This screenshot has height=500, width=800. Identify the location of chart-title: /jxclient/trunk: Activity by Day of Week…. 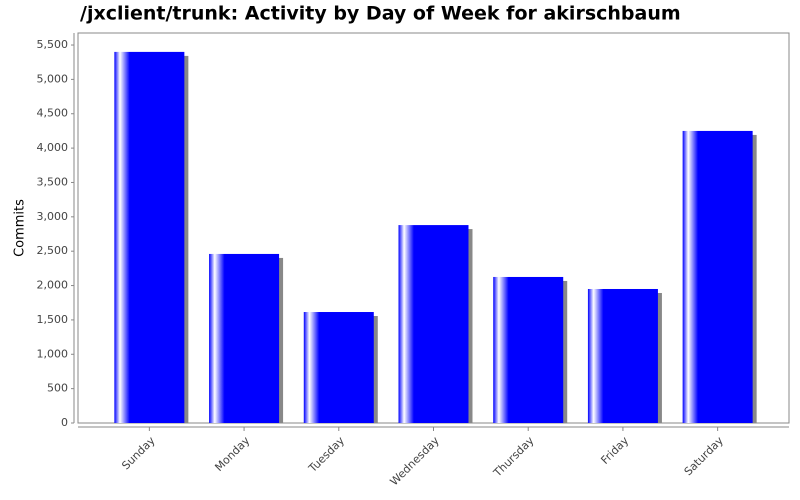
(380, 14).